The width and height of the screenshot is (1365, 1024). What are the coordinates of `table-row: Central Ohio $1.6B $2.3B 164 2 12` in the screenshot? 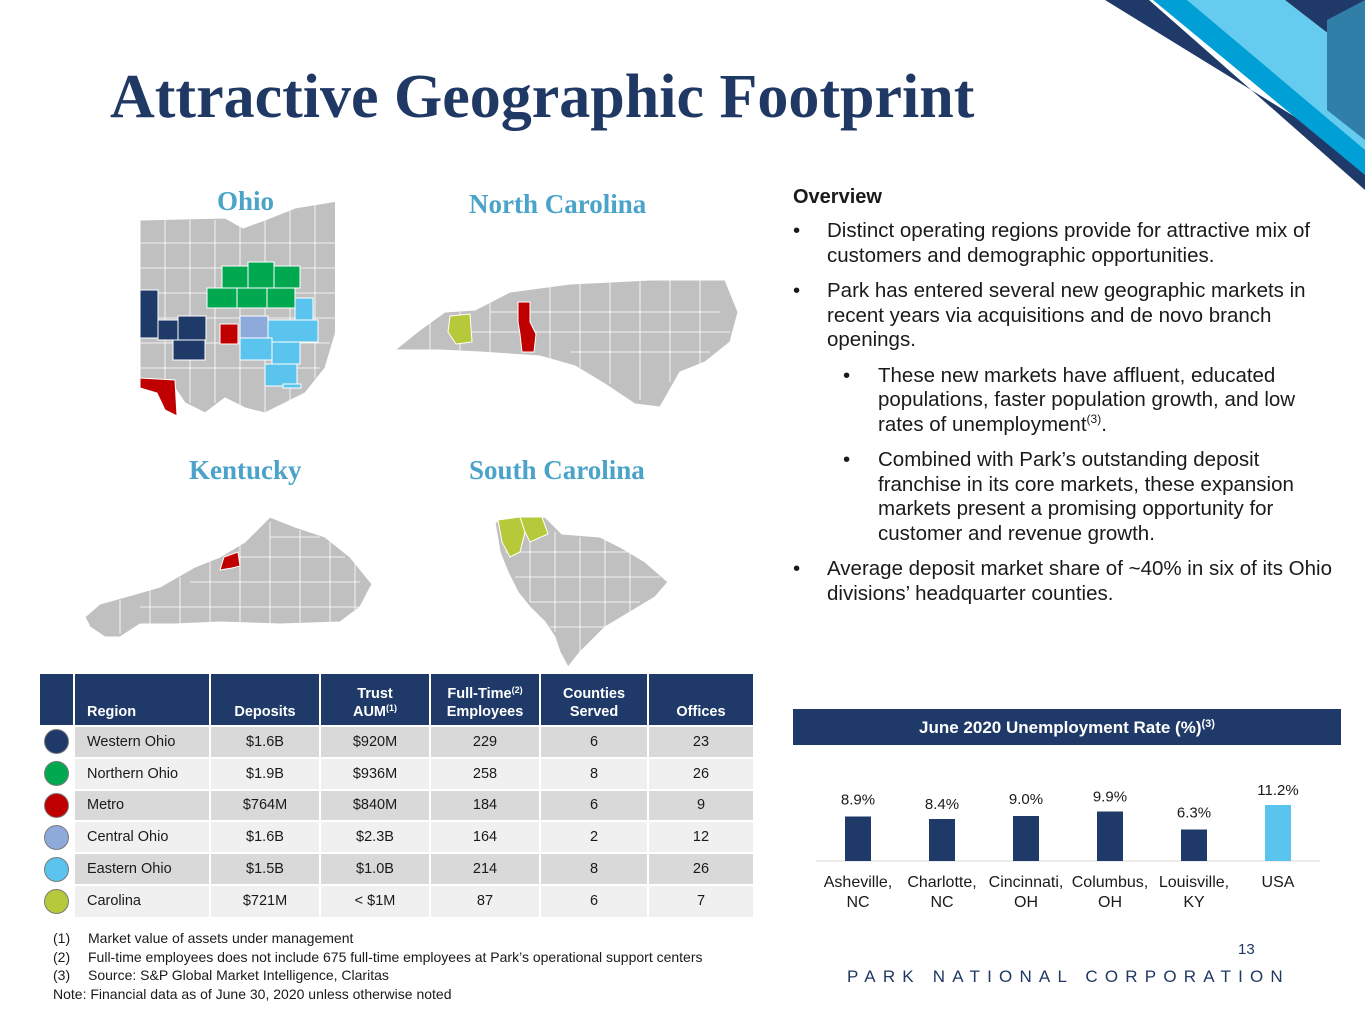 It's located at (397, 837).